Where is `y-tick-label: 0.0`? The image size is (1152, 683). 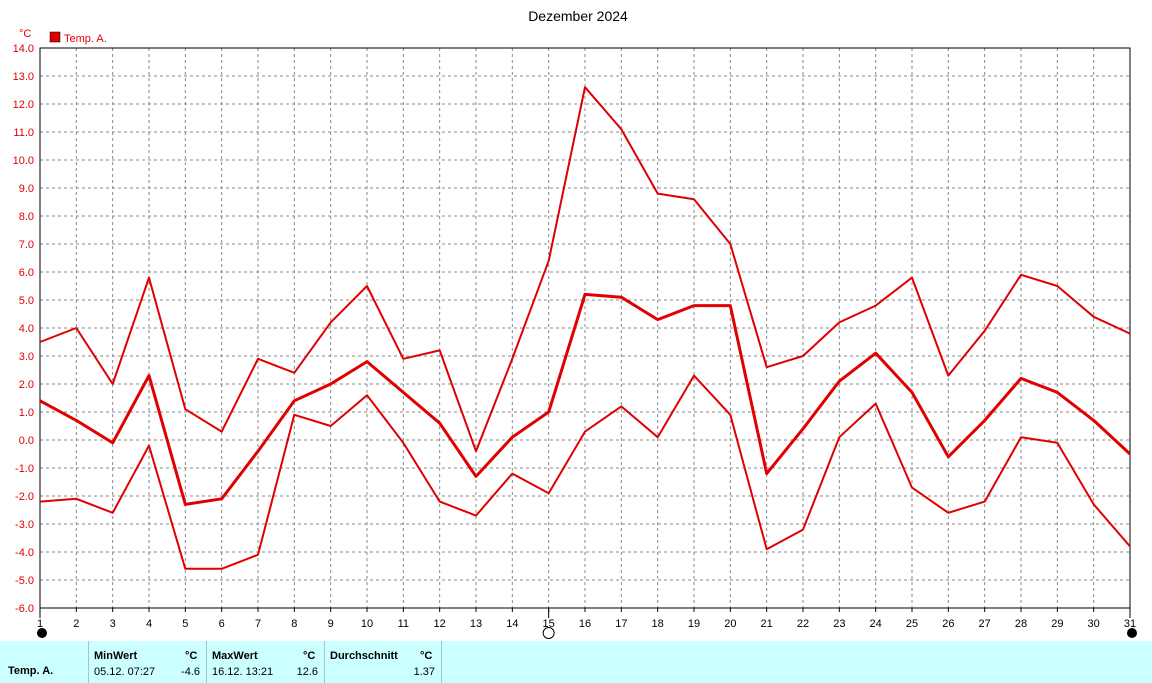 y-tick-label: 0.0 is located at coordinates (26, 441).